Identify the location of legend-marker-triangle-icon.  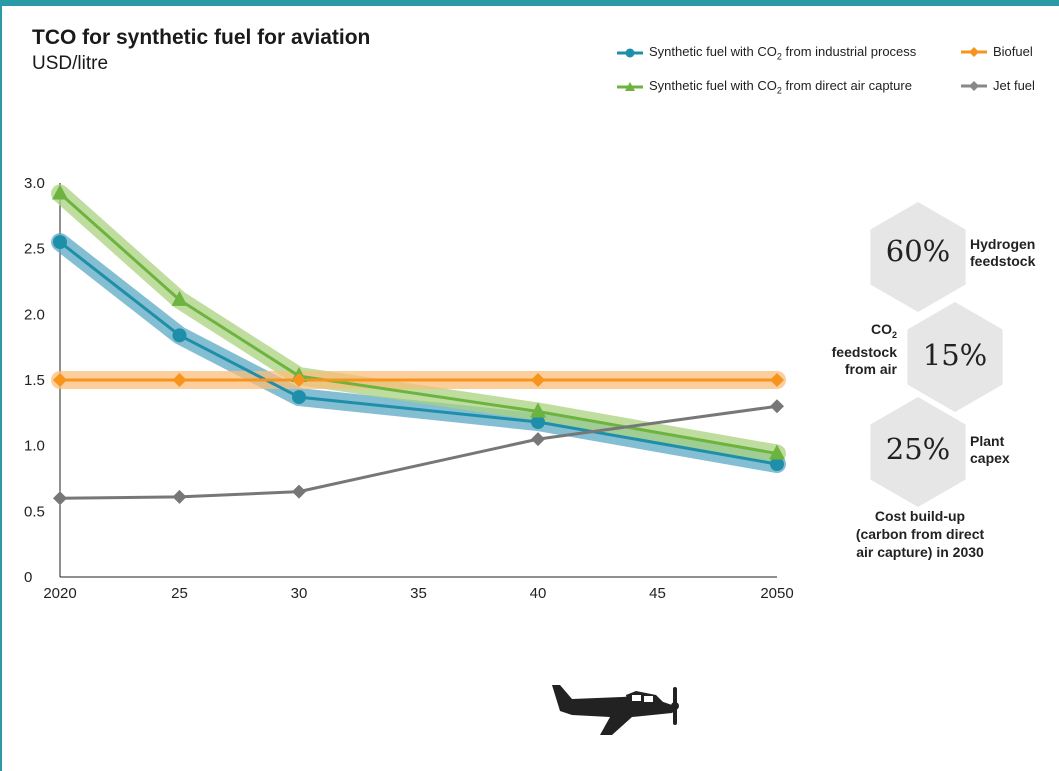
(630, 86).